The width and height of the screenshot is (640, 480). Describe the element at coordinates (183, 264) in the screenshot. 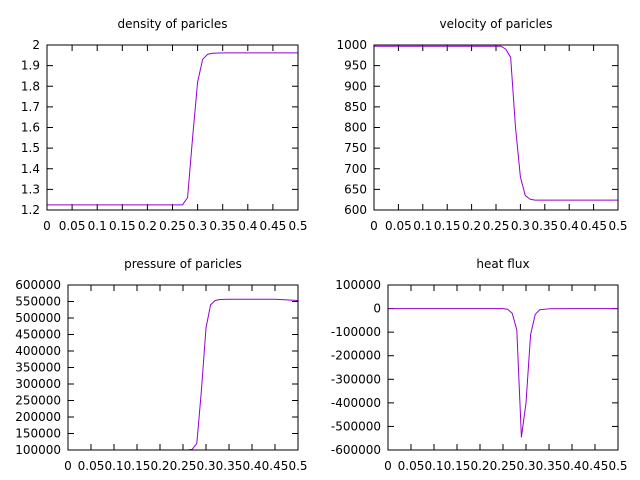

I see `chart-title: pressure of paricles` at that location.